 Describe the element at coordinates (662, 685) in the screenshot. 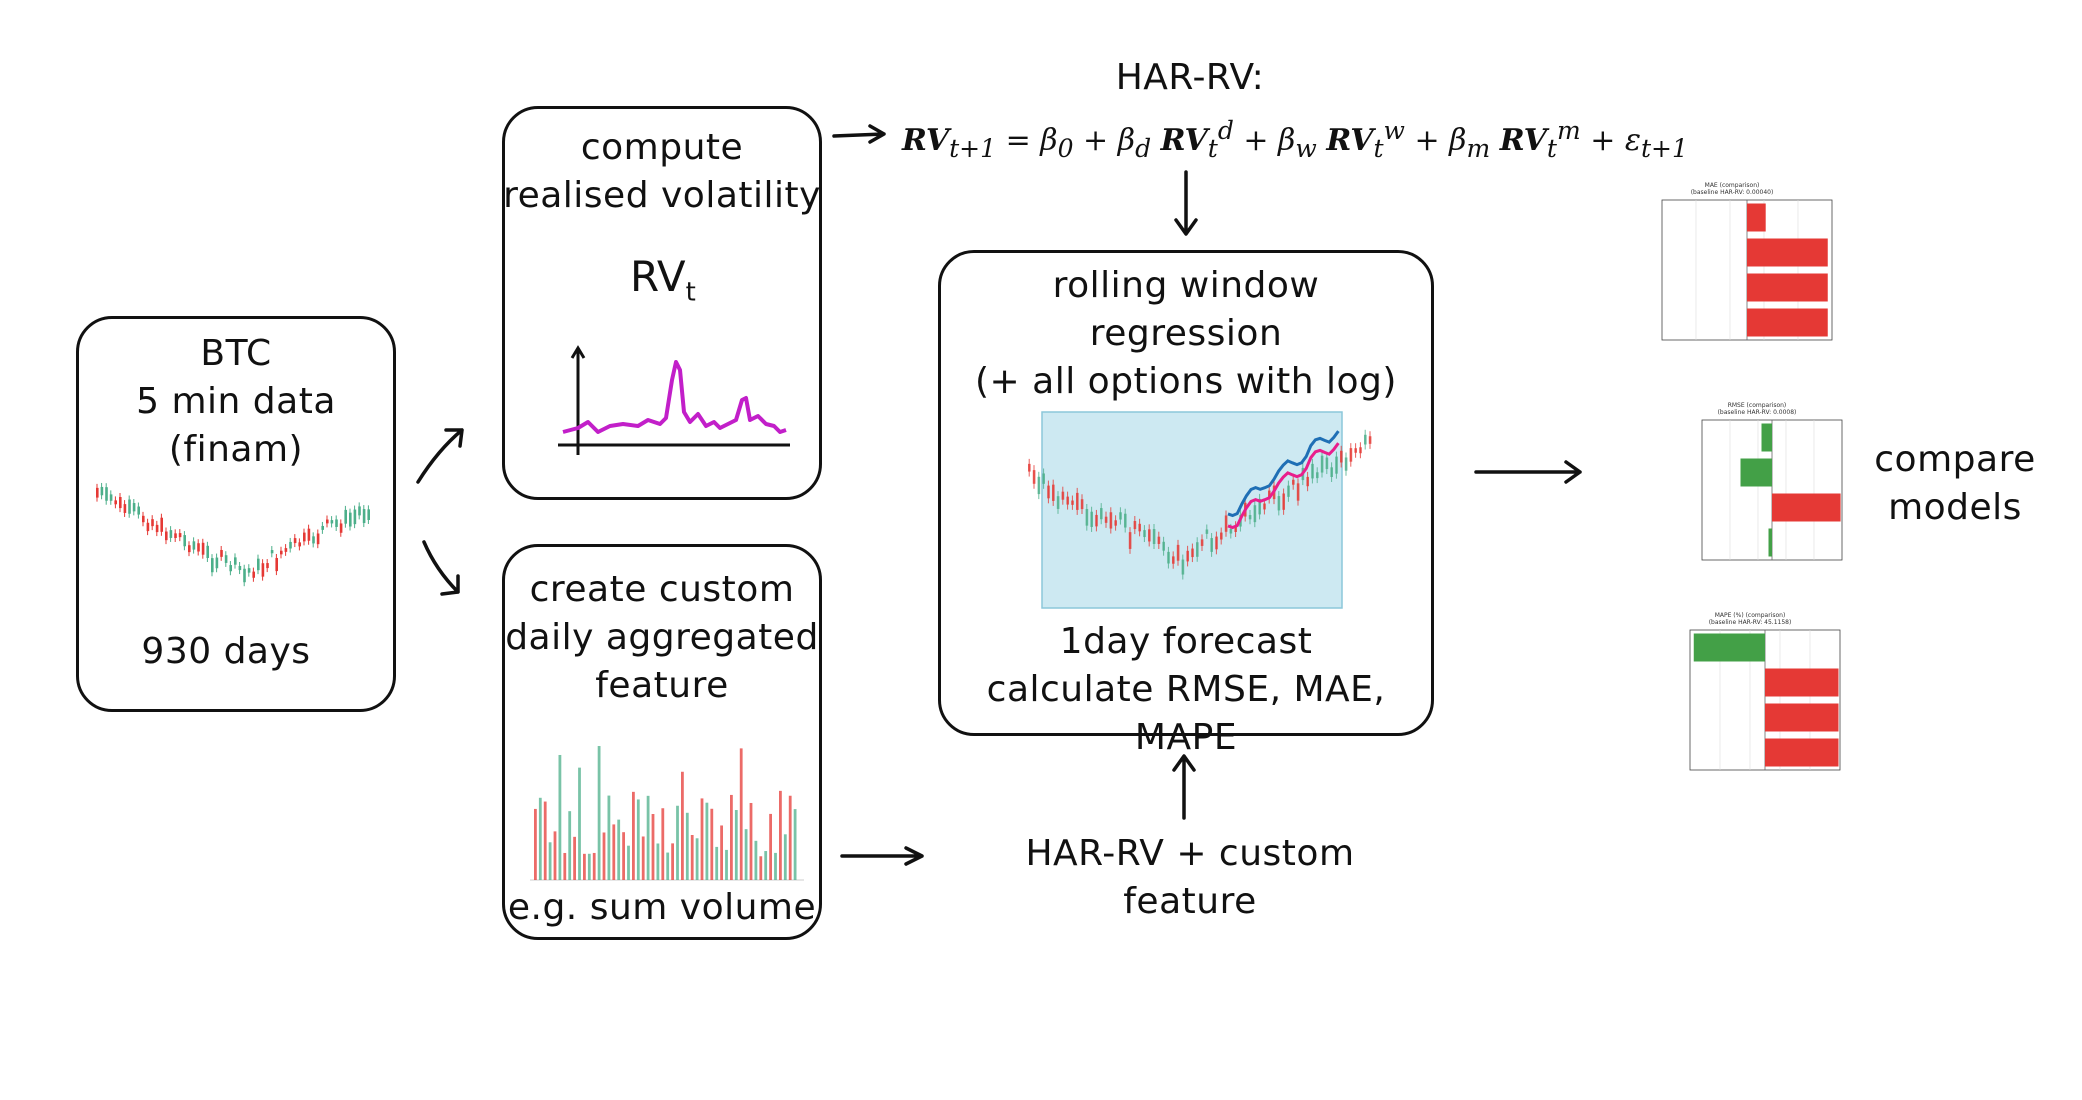

I see `custom-box-line3: feature` at that location.